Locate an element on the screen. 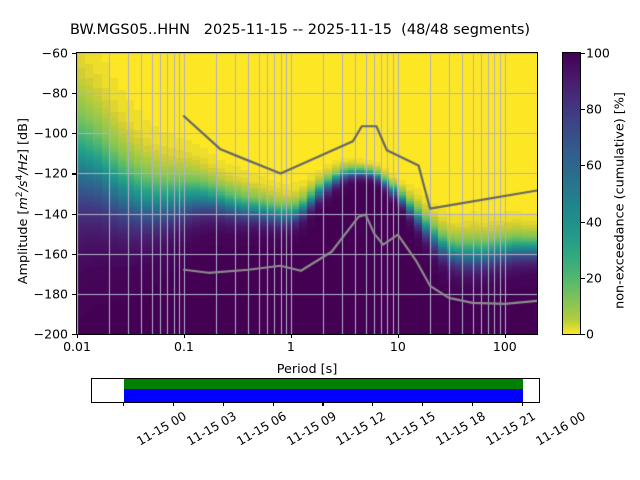  colorbar-label: non-exceedance (cumulative) [%] is located at coordinates (620, 200).